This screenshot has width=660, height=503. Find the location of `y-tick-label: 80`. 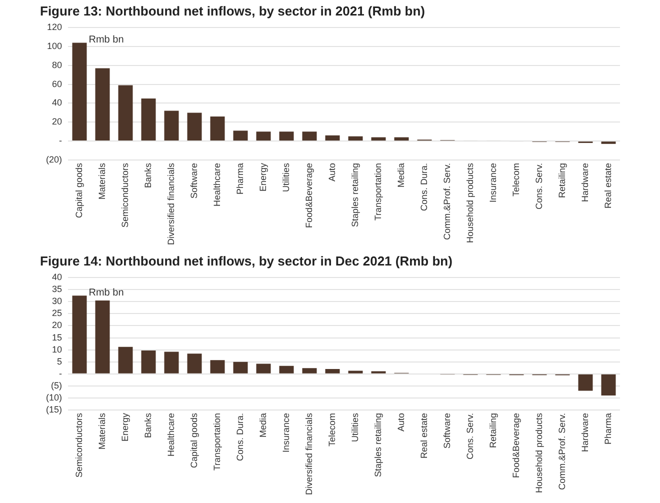

y-tick-label: 80 is located at coordinates (57, 65).